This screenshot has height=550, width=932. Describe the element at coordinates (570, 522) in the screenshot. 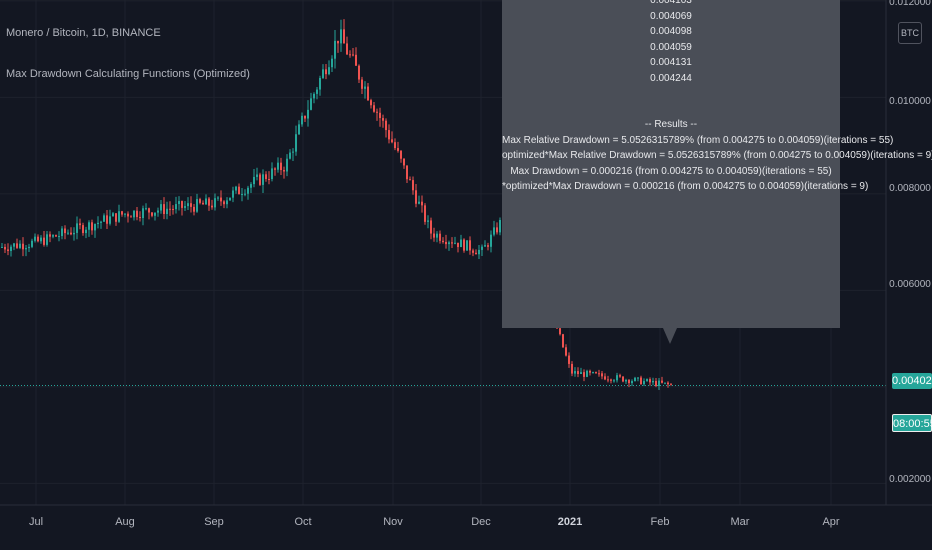

I see `time-tick-year: 2021` at that location.